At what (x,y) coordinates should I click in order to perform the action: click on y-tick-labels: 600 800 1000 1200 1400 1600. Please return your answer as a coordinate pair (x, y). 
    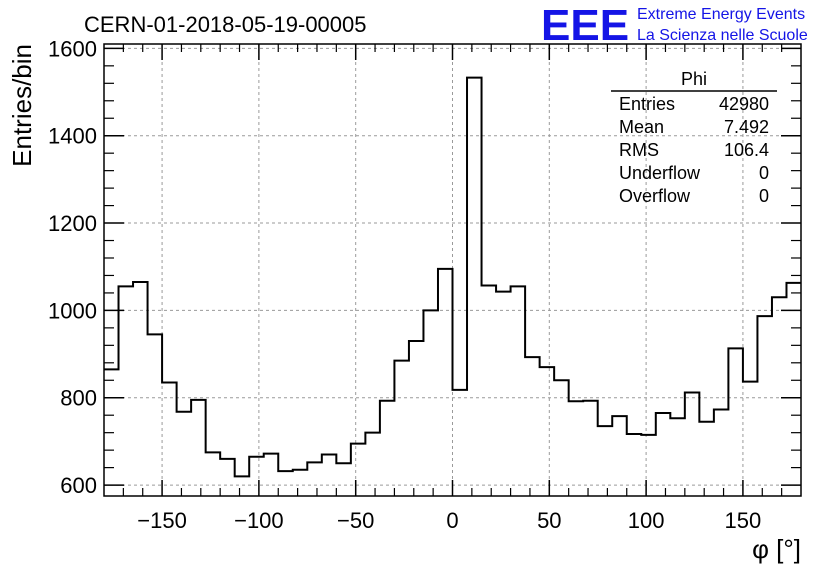
    Looking at the image, I should click on (72, 267).